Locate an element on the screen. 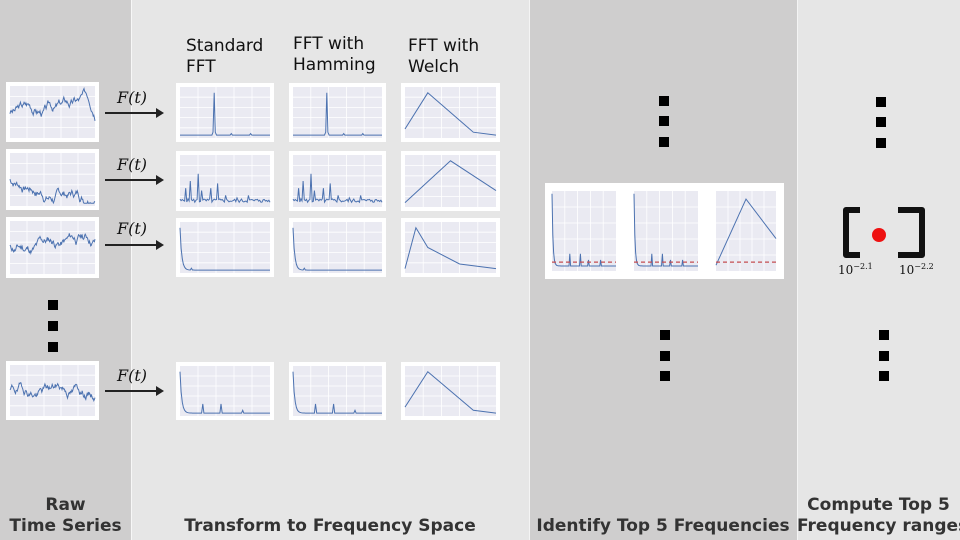 The image size is (960, 540). thresholded-spectra-group is located at coordinates (664, 231).